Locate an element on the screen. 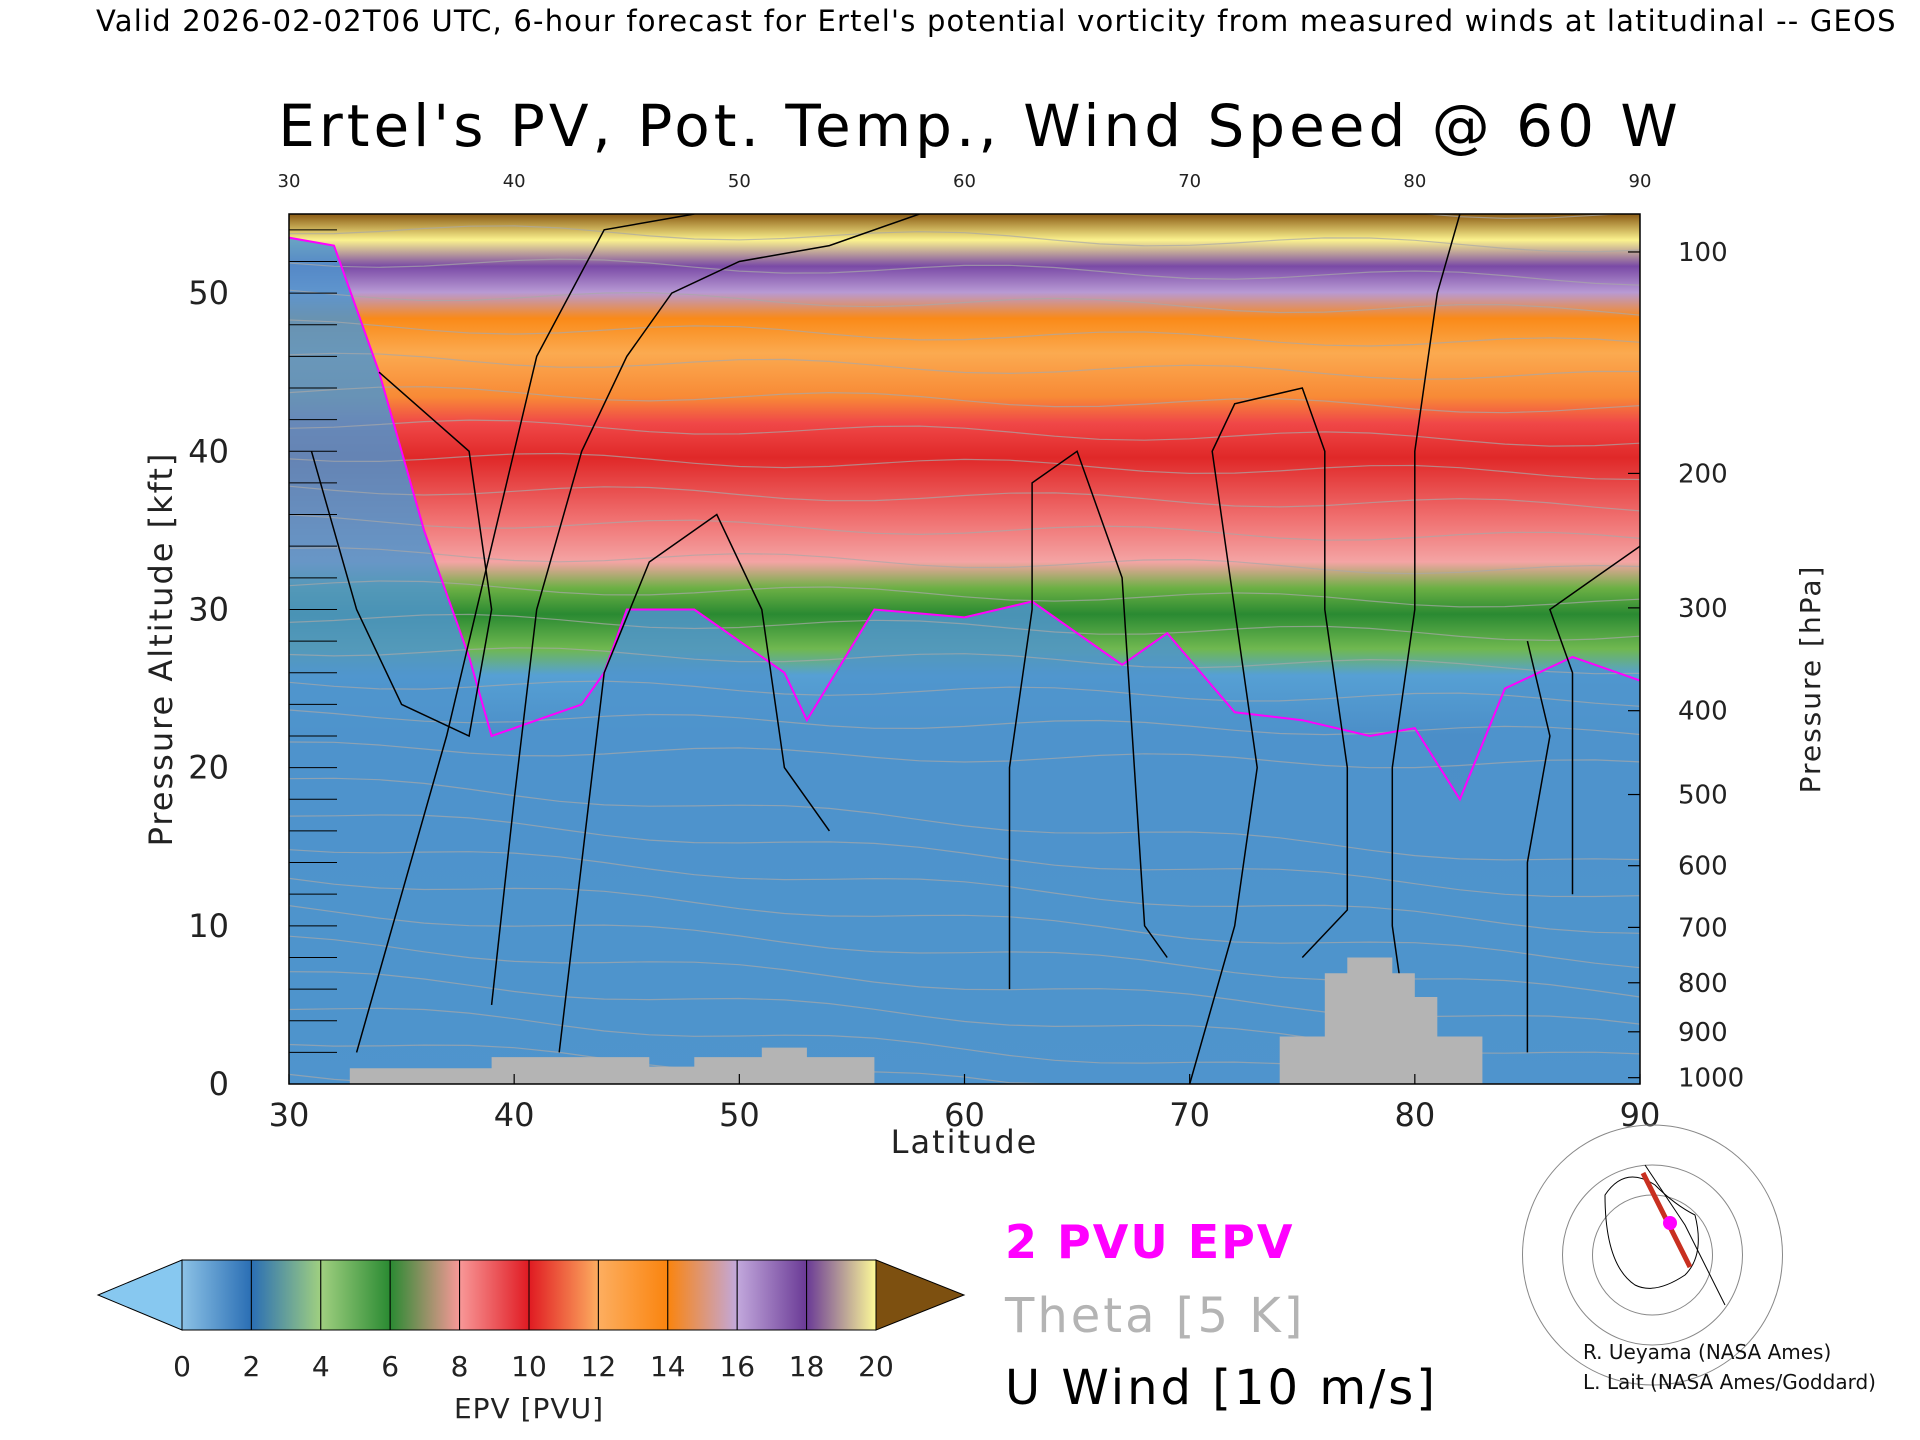 The image size is (1920, 1440). colorbar-label: EPV [PVU] is located at coordinates (529, 1408).